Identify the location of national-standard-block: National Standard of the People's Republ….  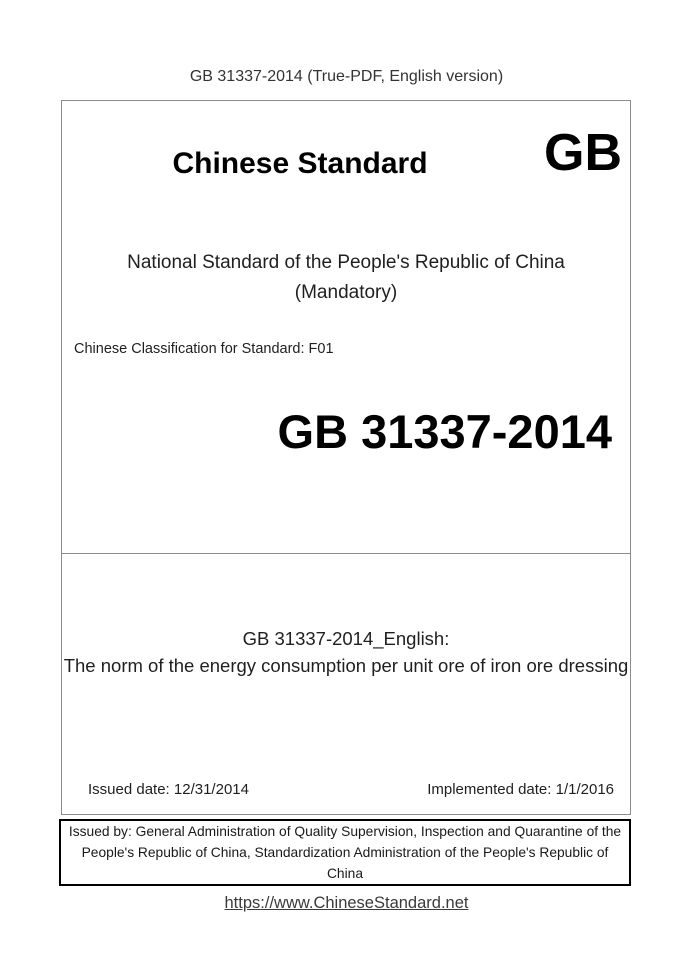
(346, 278).